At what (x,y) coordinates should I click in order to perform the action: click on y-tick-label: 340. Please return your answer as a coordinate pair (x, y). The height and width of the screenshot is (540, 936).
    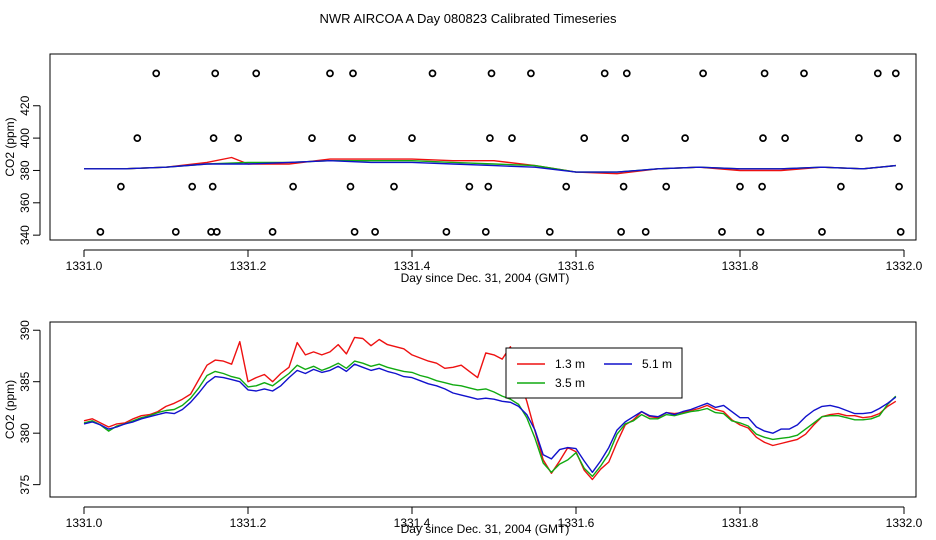
    Looking at the image, I should click on (25, 235).